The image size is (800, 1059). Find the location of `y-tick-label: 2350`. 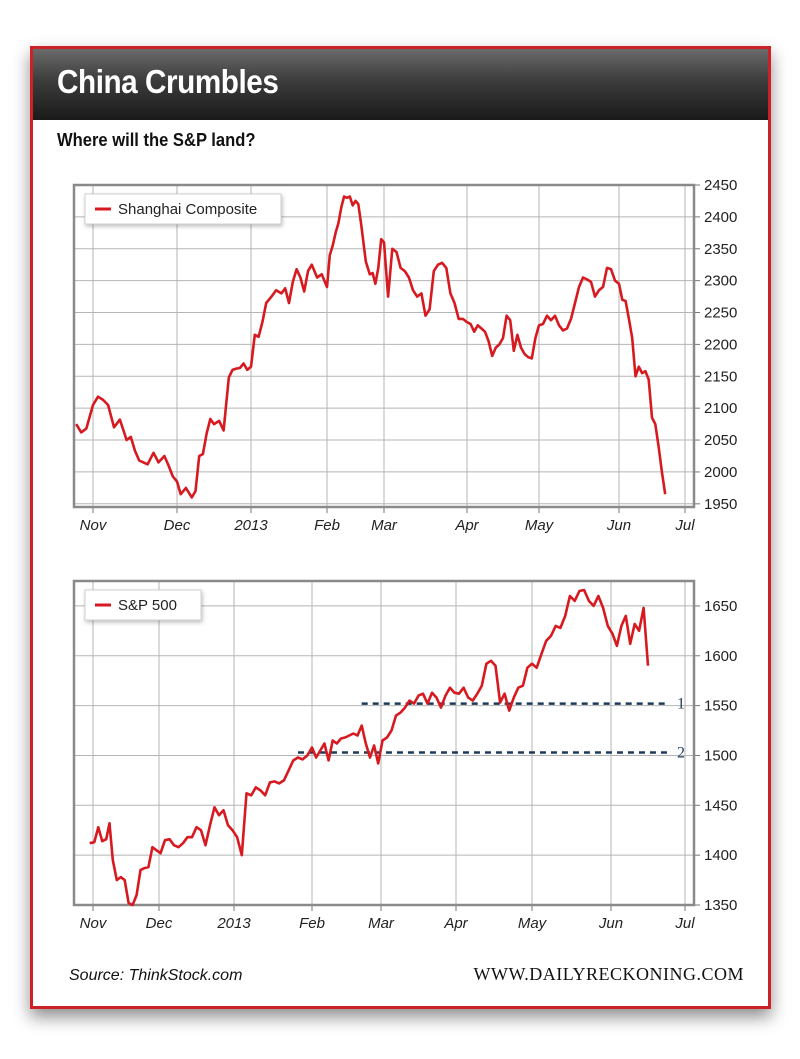

y-tick-label: 2350 is located at coordinates (720, 249).